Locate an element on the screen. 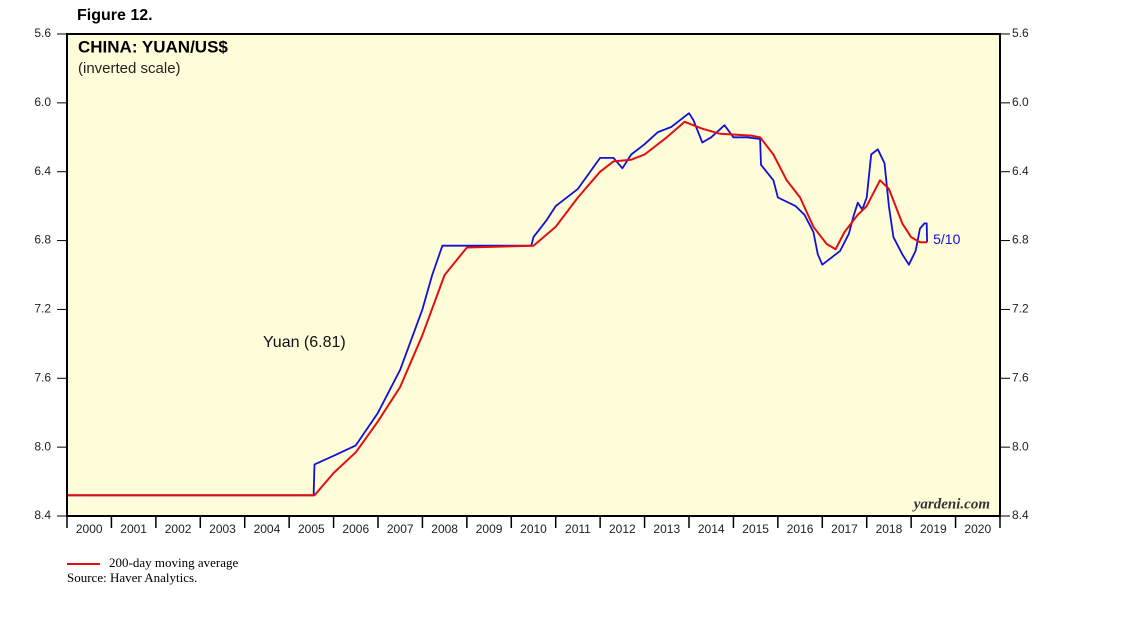 This screenshot has height=626, width=1138. x-tick-label: 2000 is located at coordinates (89, 529).